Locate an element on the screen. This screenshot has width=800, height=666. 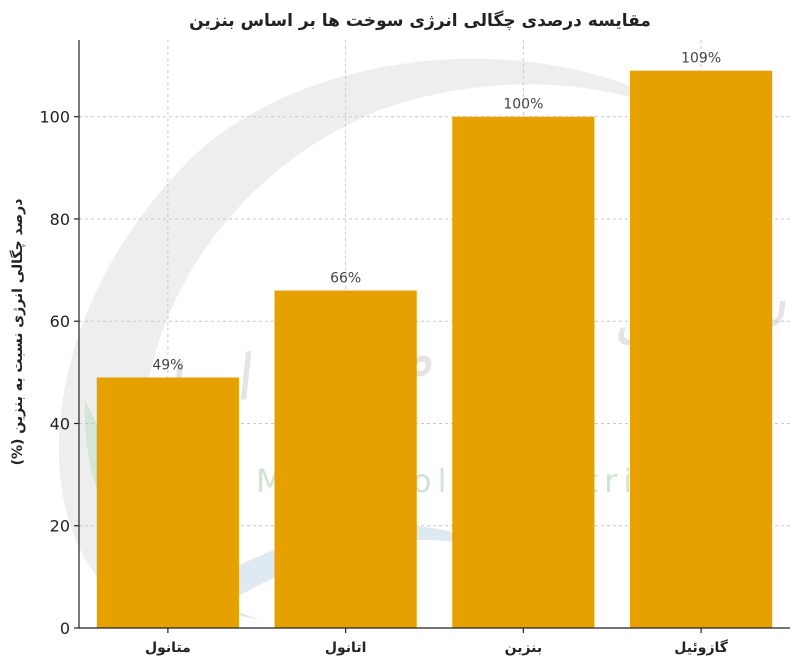
x-tick-label: متانول is located at coordinates (168, 648).